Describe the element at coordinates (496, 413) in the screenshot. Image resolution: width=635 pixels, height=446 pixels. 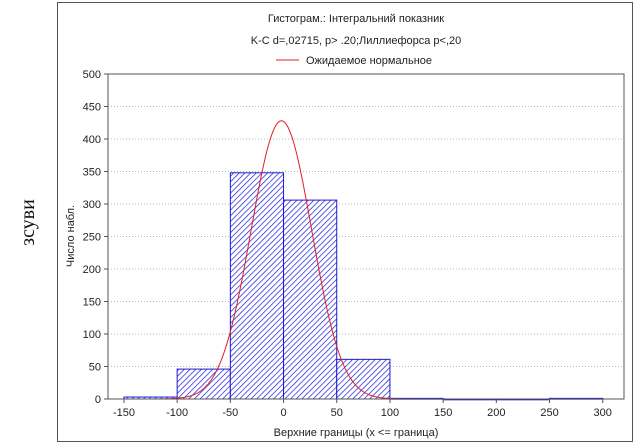
I see `x-tick-label: 200` at that location.